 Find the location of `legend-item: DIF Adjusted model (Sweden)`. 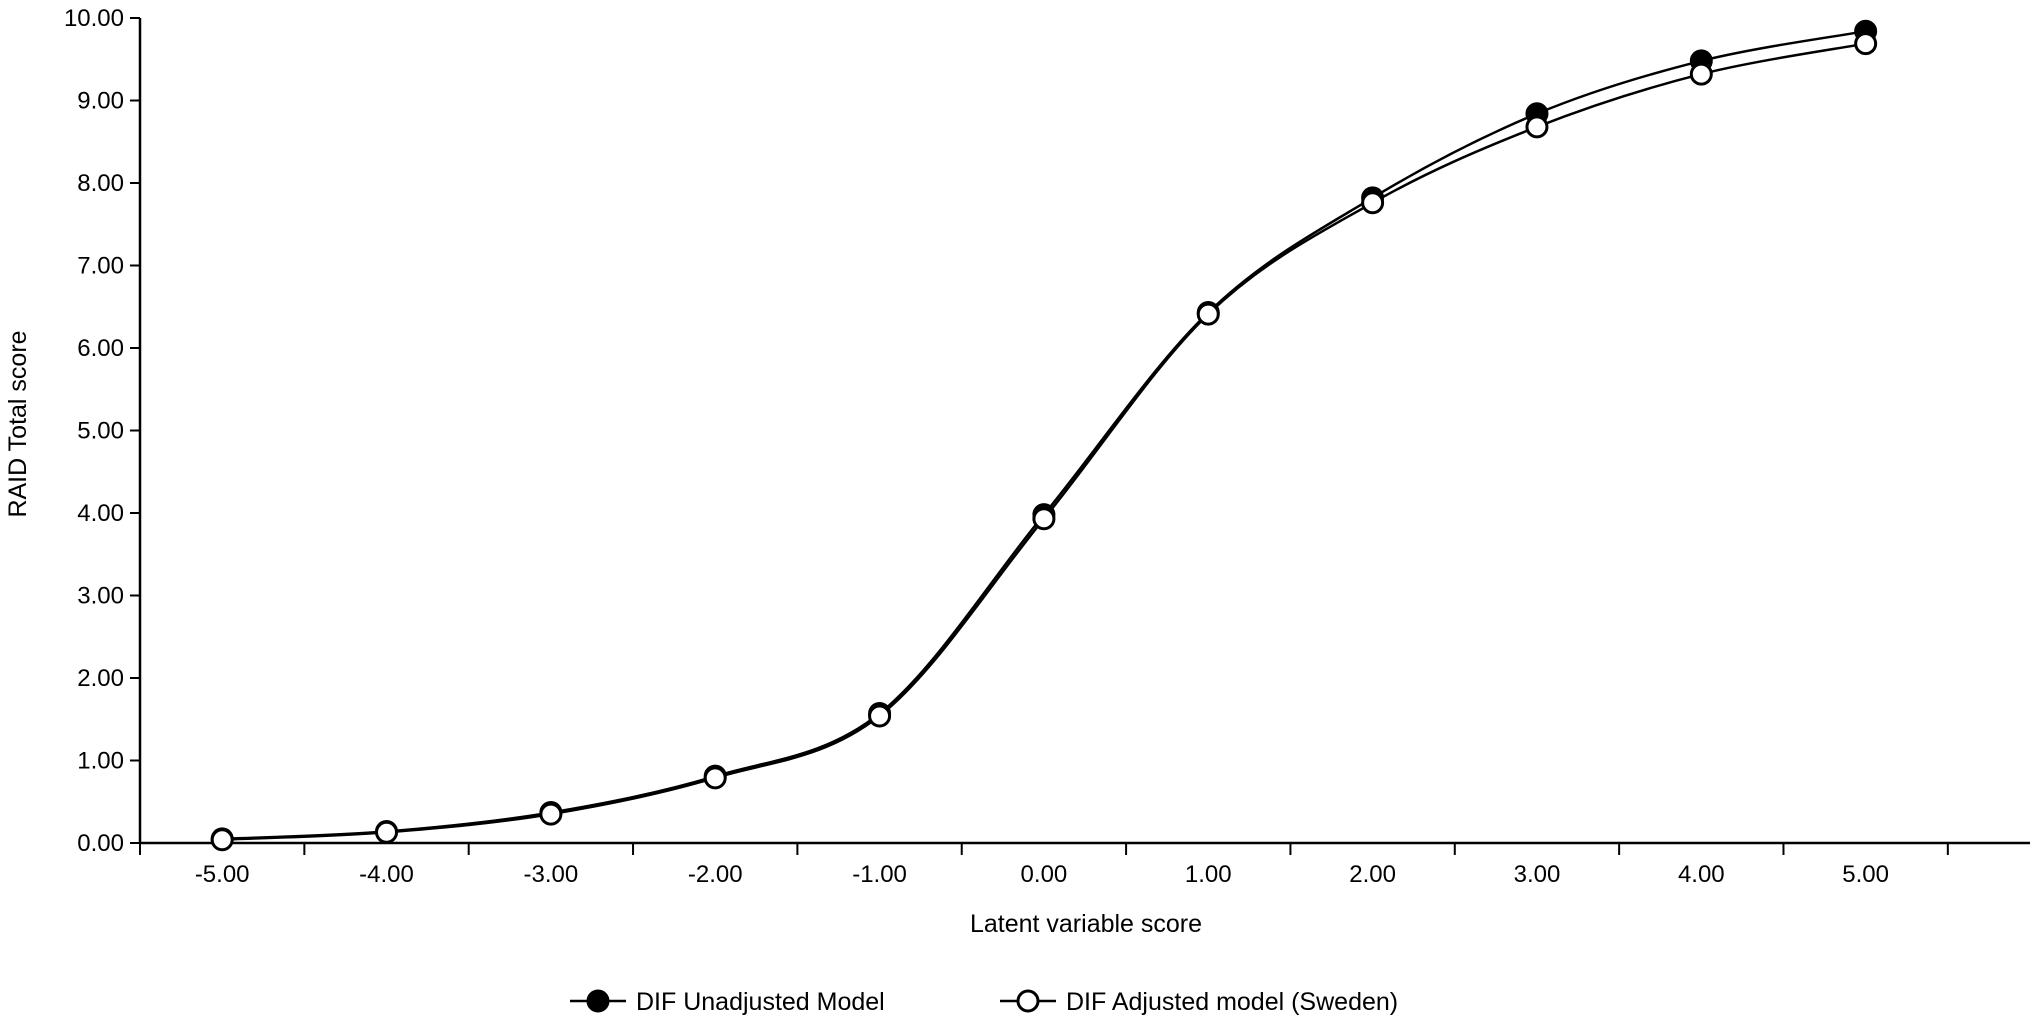

legend-item: DIF Adjusted model (Sweden) is located at coordinates (1199, 1002).